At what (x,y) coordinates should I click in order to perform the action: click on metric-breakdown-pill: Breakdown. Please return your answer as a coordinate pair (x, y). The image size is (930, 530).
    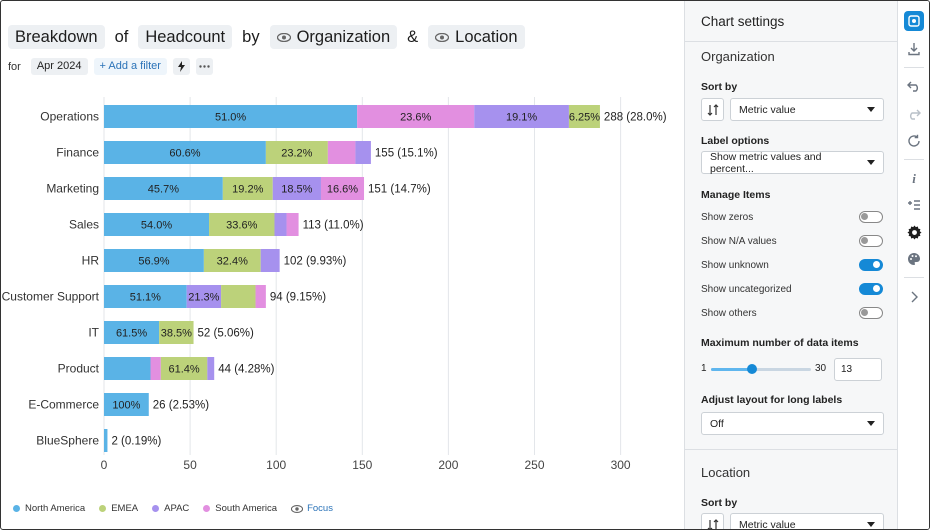
    Looking at the image, I should click on (56, 37).